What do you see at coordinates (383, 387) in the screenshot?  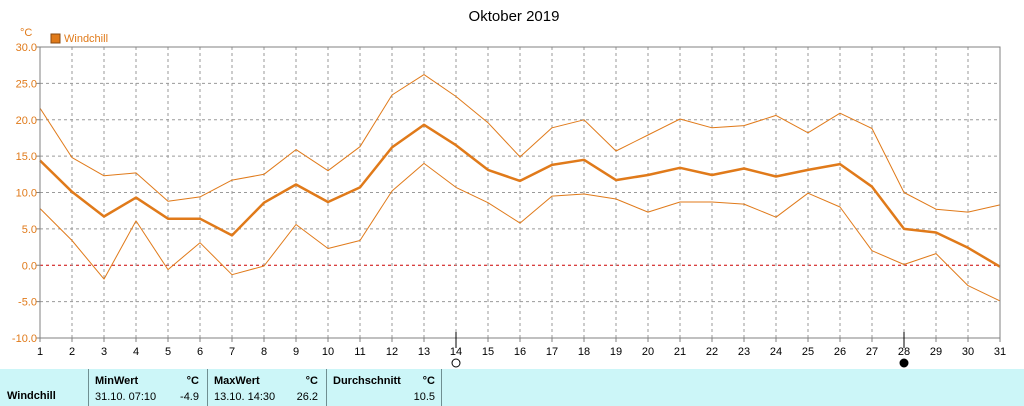 I see `avg-cell: Durchschnitt °C 10.5` at bounding box center [383, 387].